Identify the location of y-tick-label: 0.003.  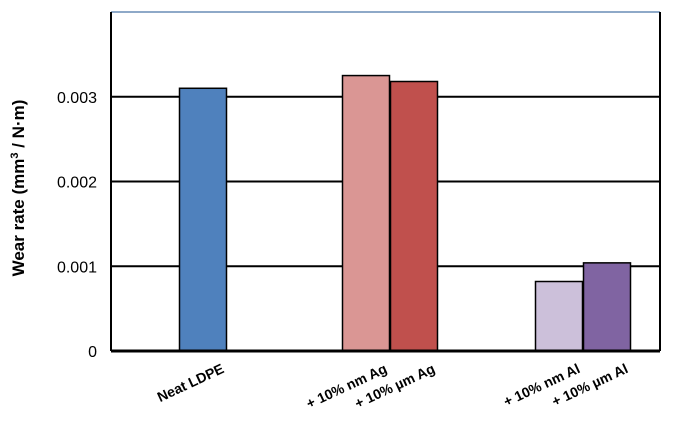
(77, 98).